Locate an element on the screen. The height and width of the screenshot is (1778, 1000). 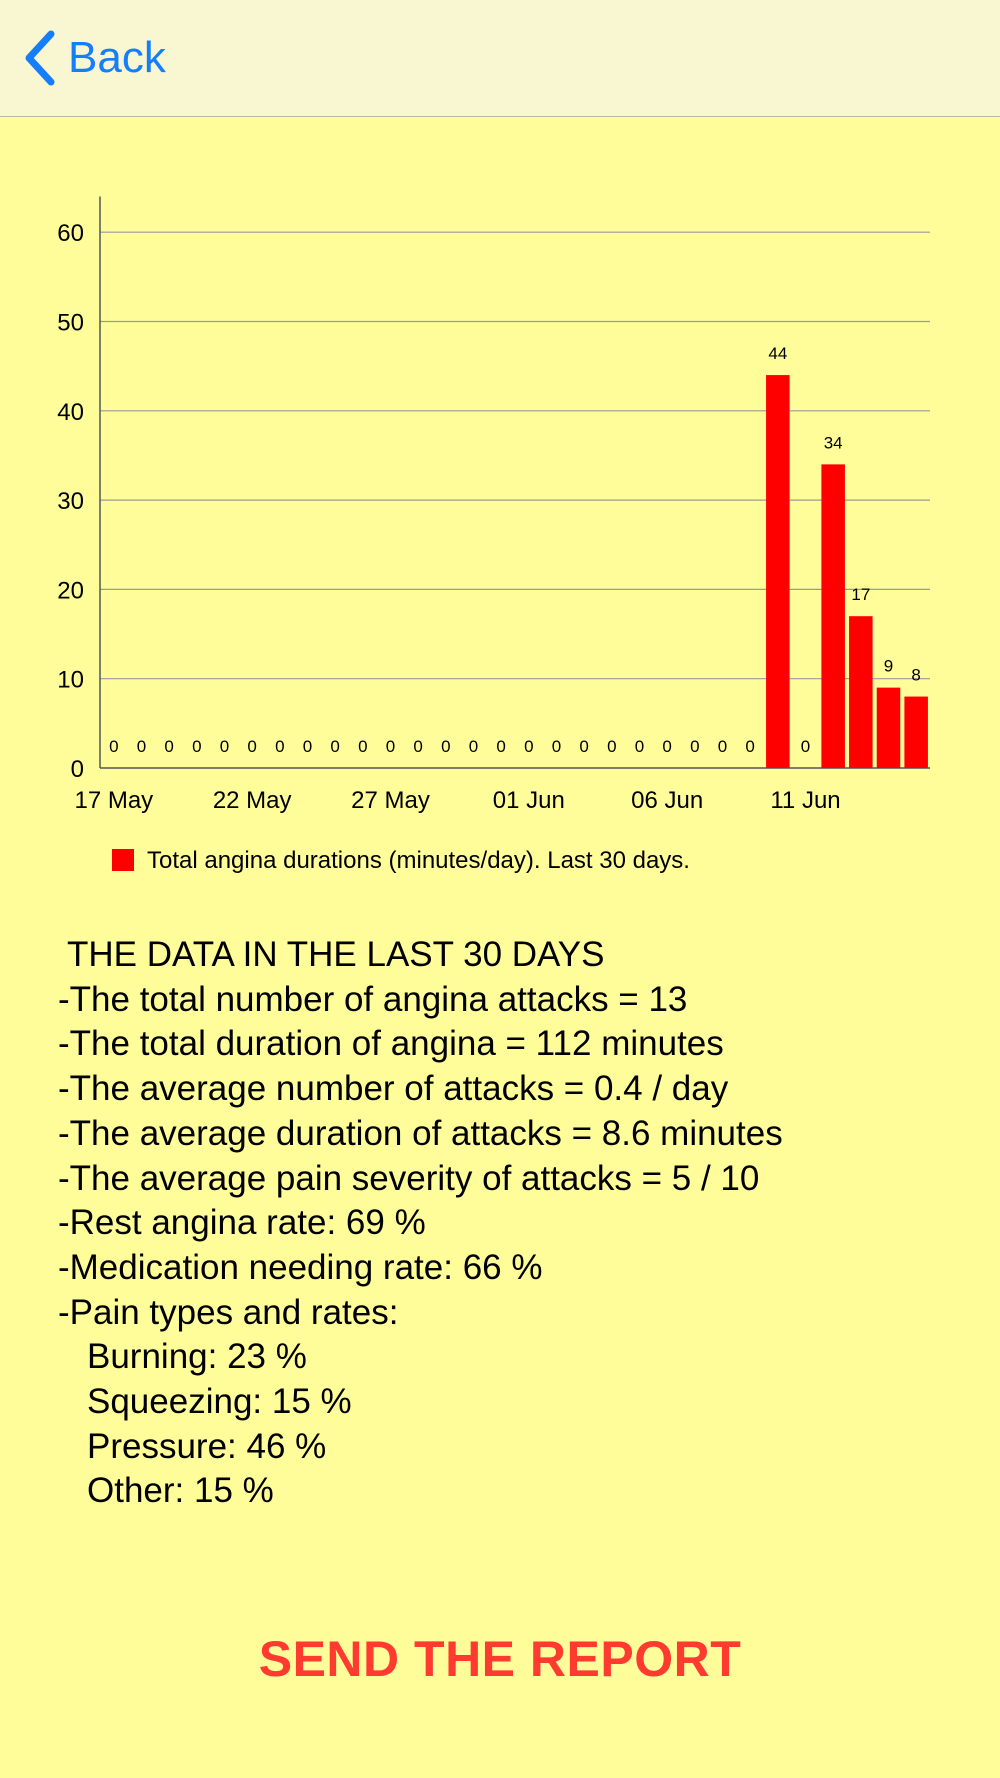
bar-value-label: 34 is located at coordinates (833, 442).